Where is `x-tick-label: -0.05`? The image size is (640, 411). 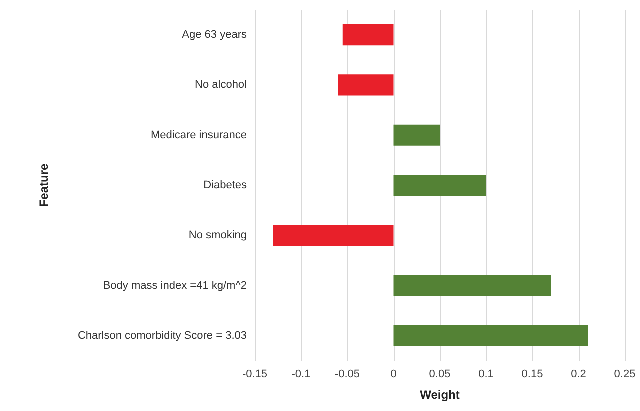 x-tick-label: -0.05 is located at coordinates (347, 374).